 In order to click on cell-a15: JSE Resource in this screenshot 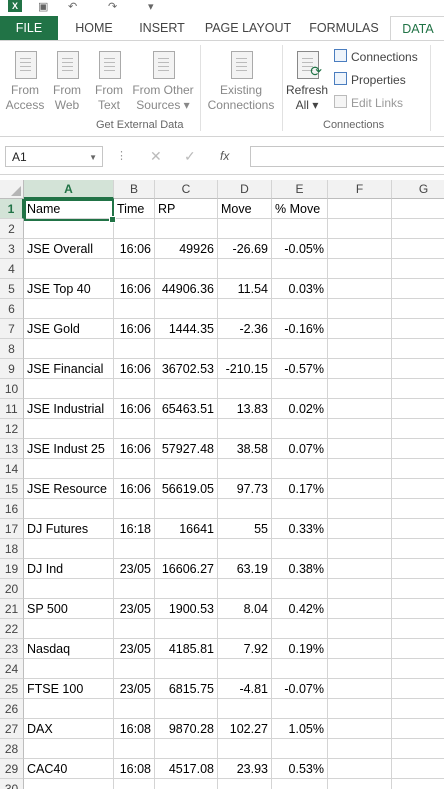, I will do `click(69, 489)`.